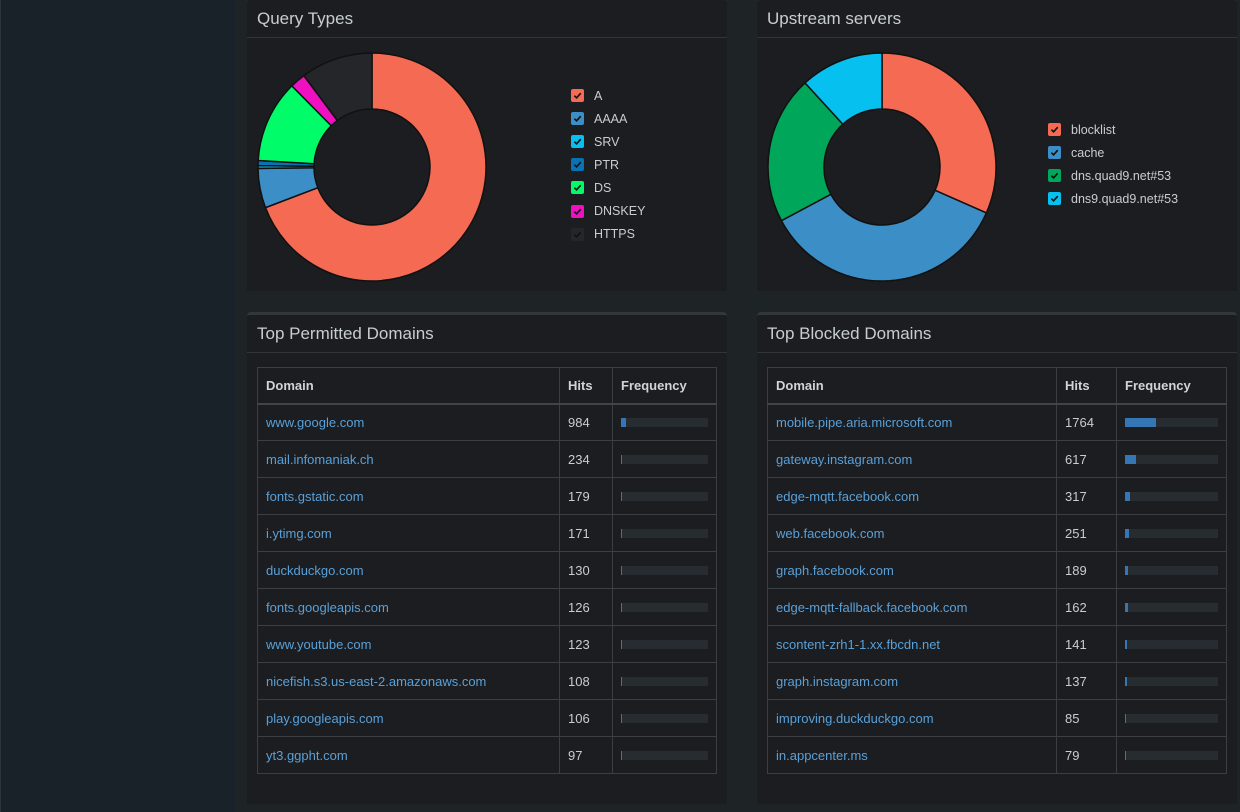  I want to click on legend-item-dns9-quad9-net-53: dns9.quad9.net#53, so click(1113, 198).